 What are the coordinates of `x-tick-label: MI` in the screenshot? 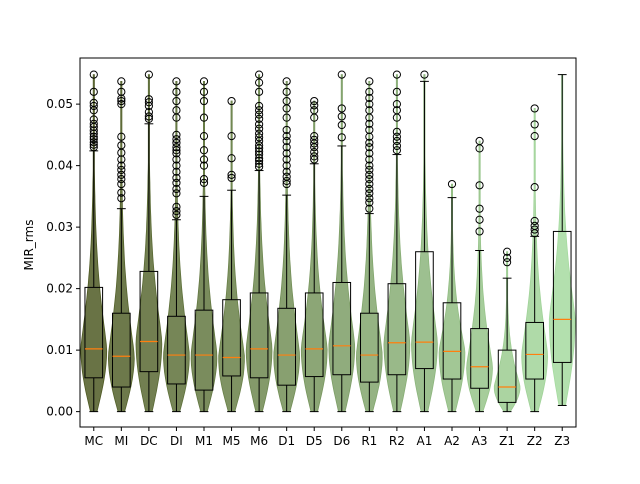 It's located at (121, 441).